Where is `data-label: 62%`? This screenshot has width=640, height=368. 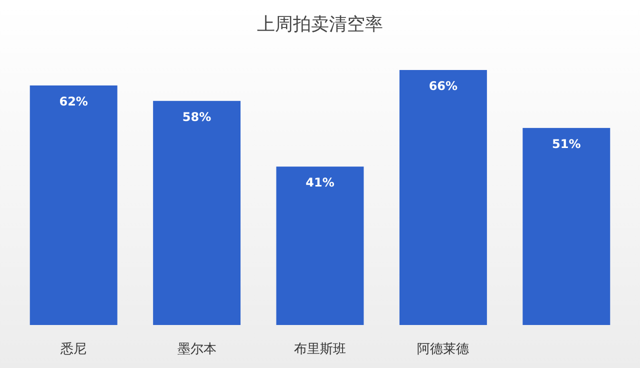
data-label: 62% is located at coordinates (73, 101).